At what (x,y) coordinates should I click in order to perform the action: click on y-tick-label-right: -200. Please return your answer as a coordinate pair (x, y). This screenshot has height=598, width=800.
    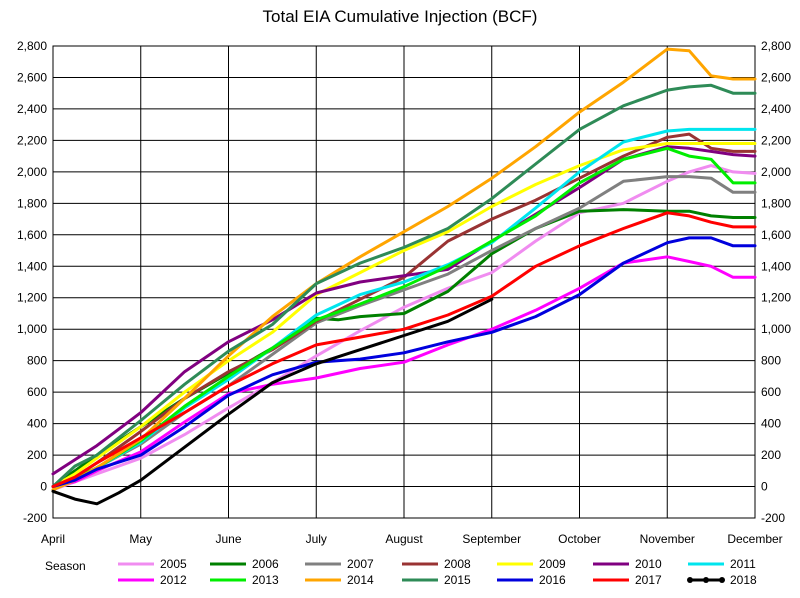
    Looking at the image, I should click on (773, 518).